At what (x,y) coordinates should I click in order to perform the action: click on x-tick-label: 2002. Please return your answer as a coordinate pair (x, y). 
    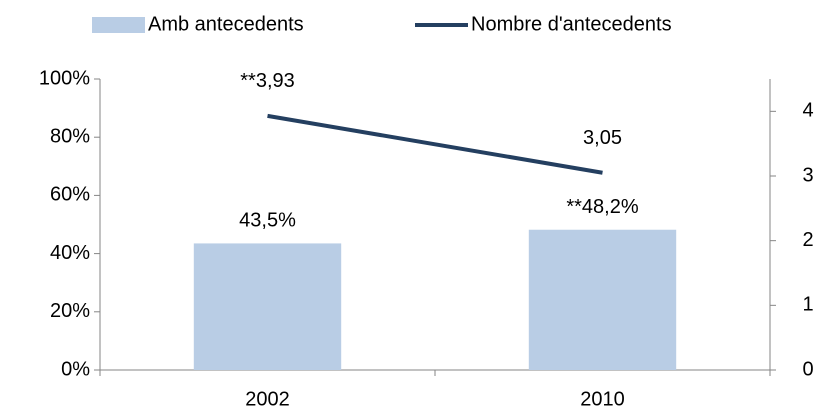
    Looking at the image, I should click on (267, 399).